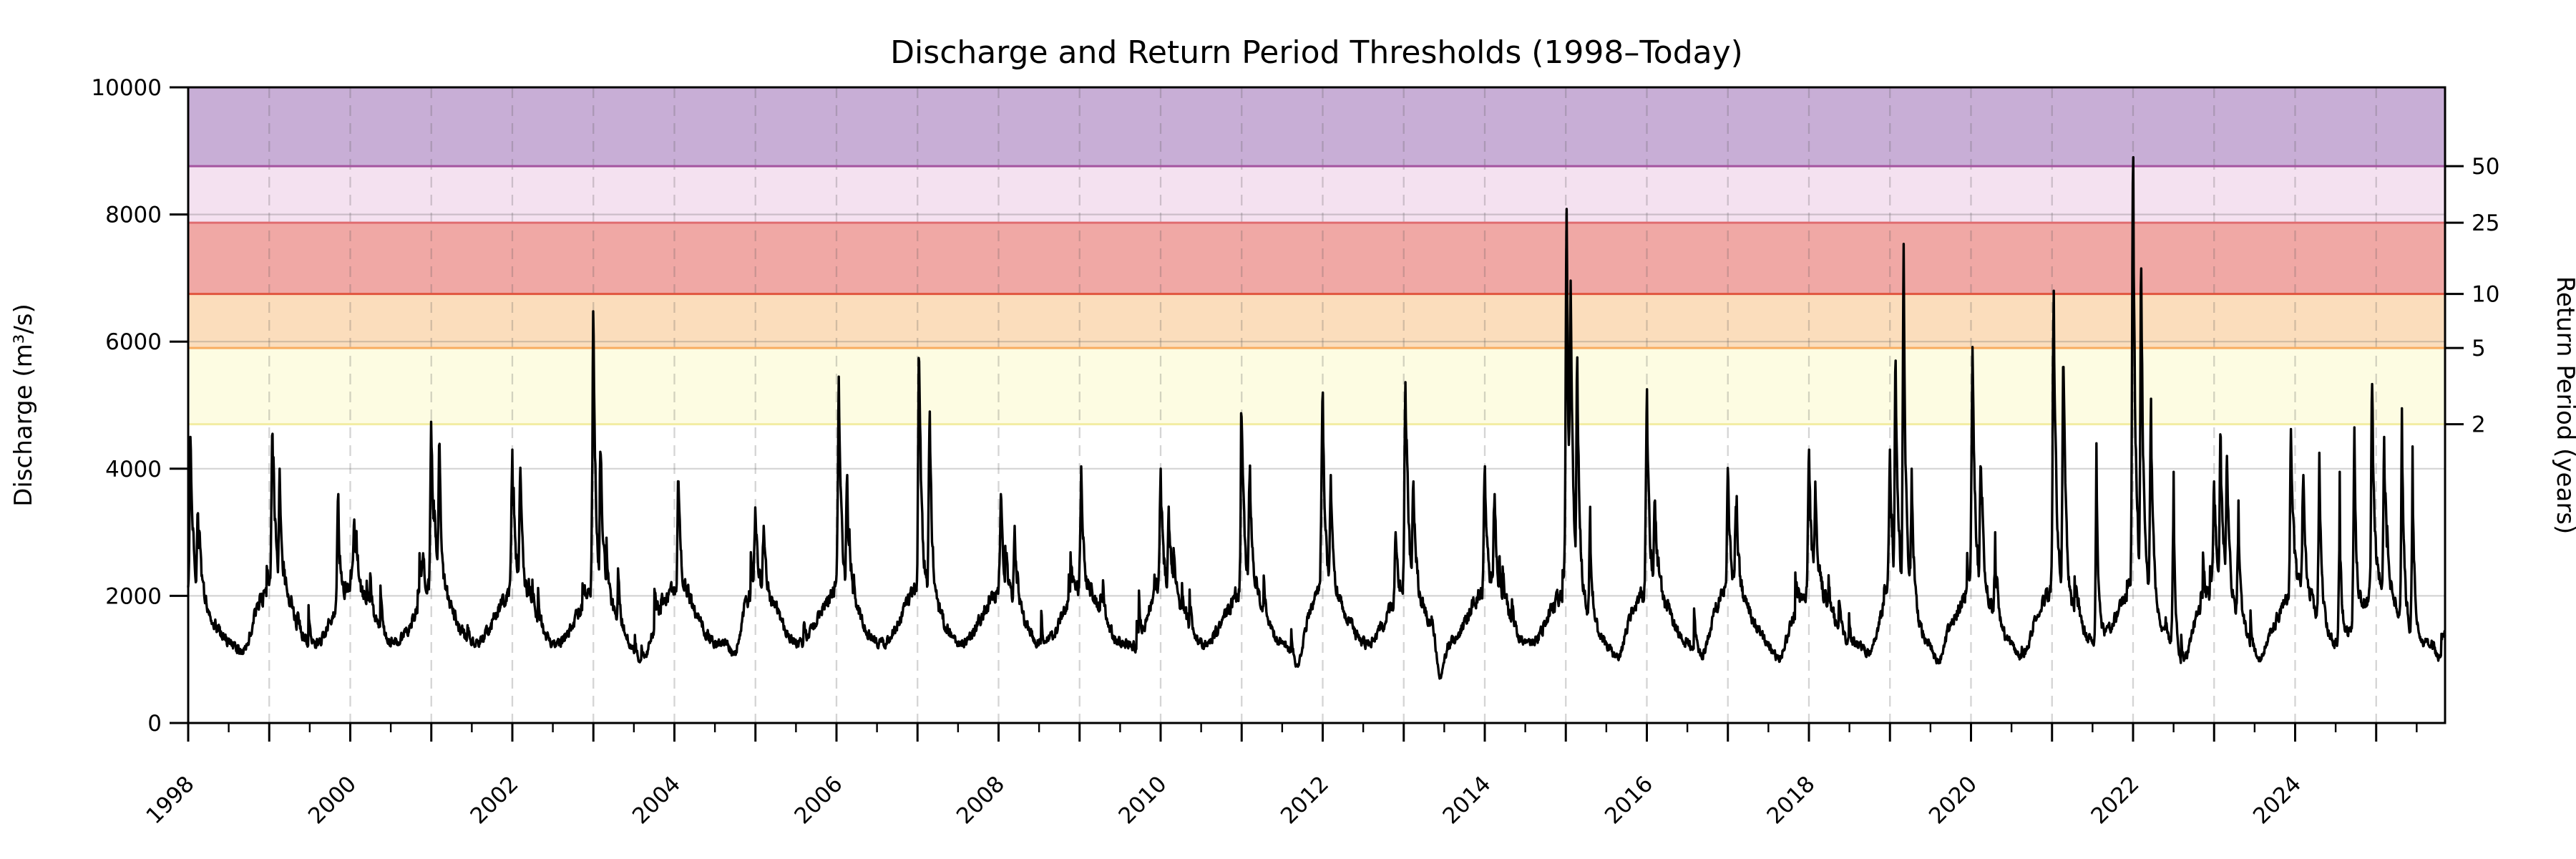 The width and height of the screenshot is (2576, 859). I want to click on y-axis-label: Discharge (m³/s), so click(23, 405).